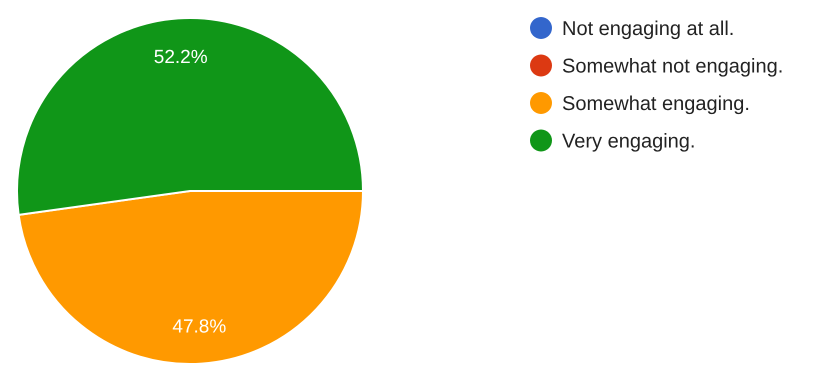 Image resolution: width=835 pixels, height=383 pixels. What do you see at coordinates (199, 327) in the screenshot?
I see `data-label: 47.8%` at bounding box center [199, 327].